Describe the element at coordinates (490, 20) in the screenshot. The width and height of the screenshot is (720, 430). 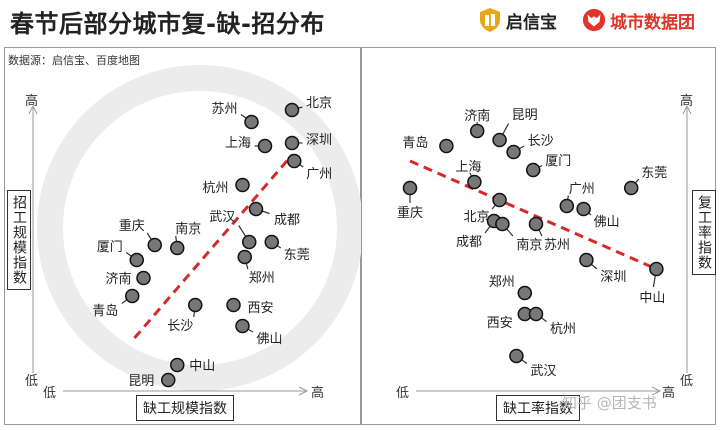
I see `shield-logo-icon` at that location.